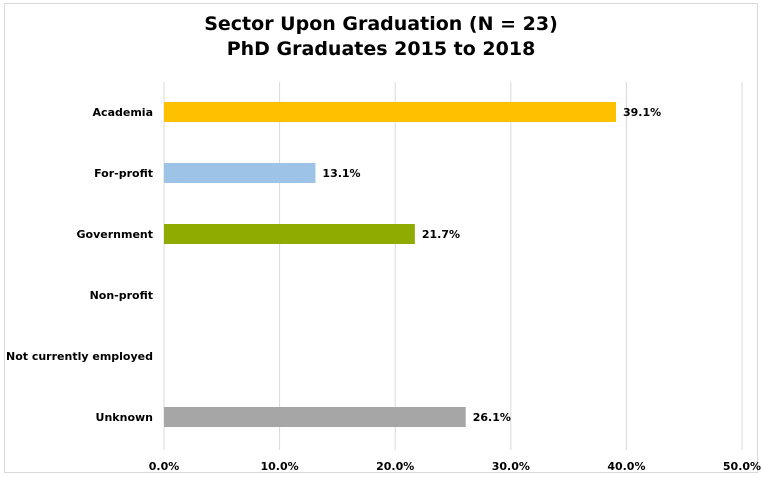 This screenshot has height=478, width=762. What do you see at coordinates (124, 417) in the screenshot?
I see `category-label: Unknown` at bounding box center [124, 417].